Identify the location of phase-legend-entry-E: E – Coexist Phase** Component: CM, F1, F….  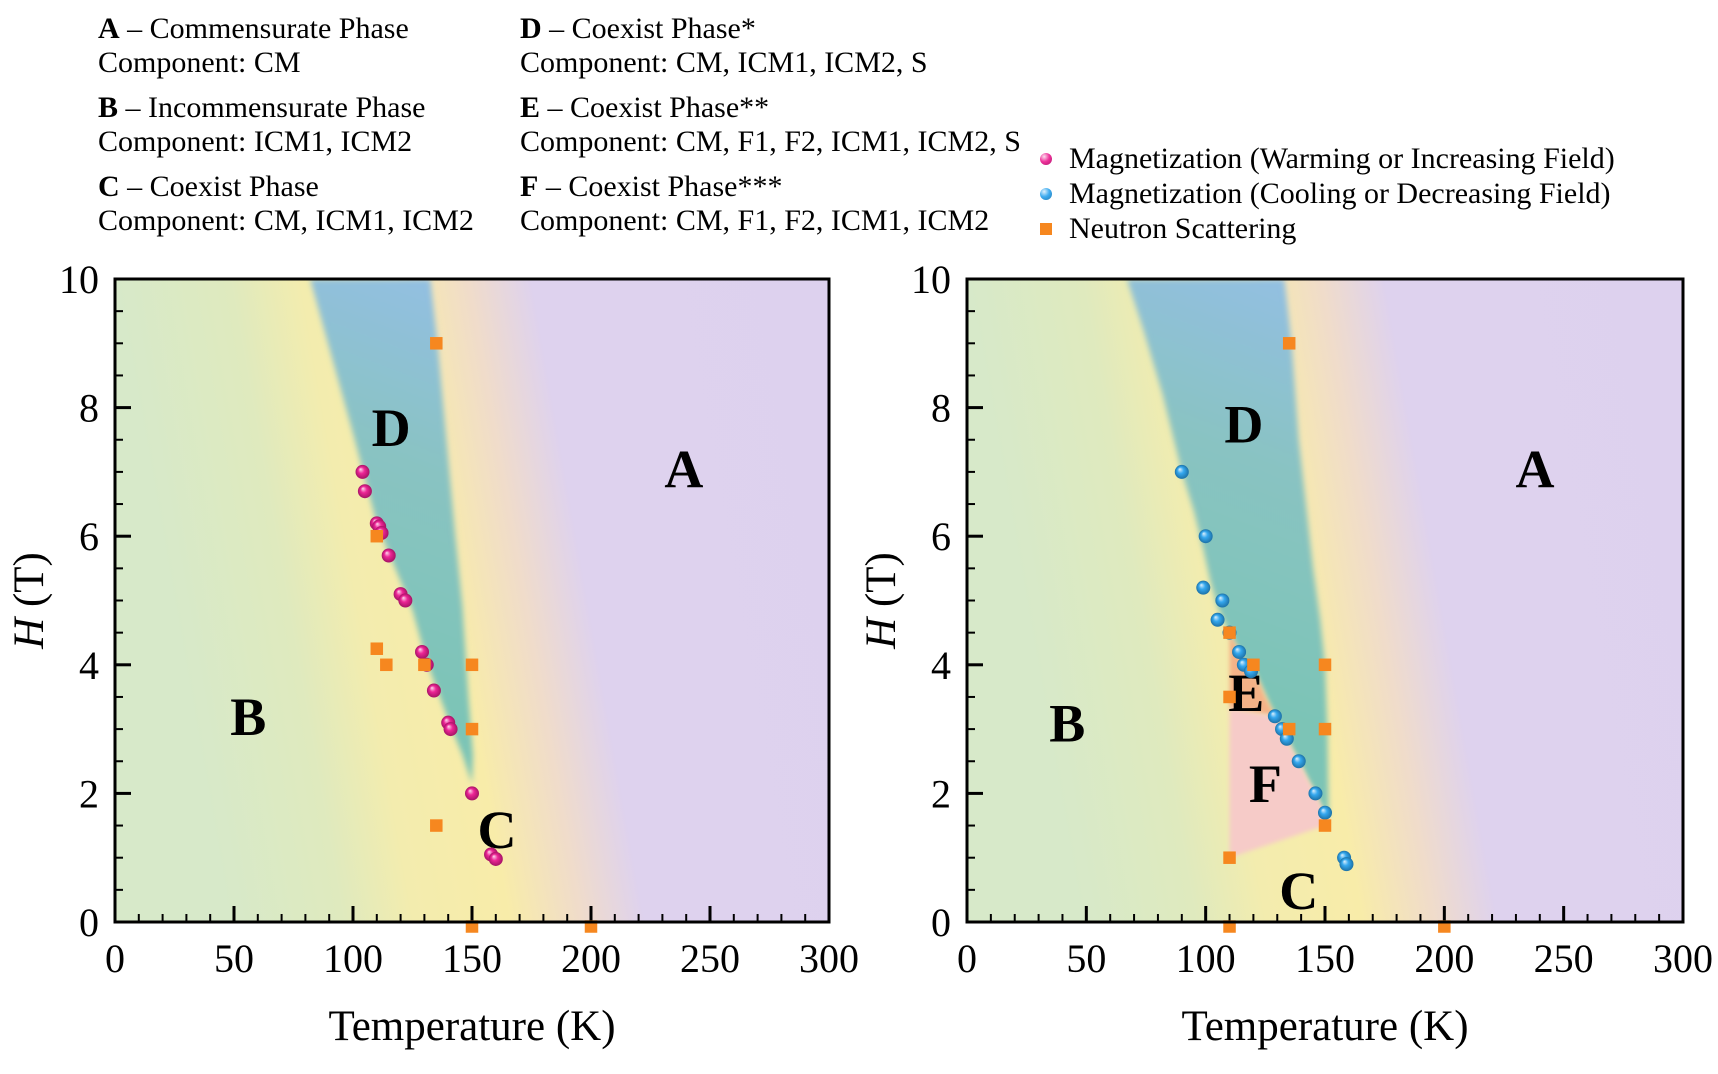
(770, 125).